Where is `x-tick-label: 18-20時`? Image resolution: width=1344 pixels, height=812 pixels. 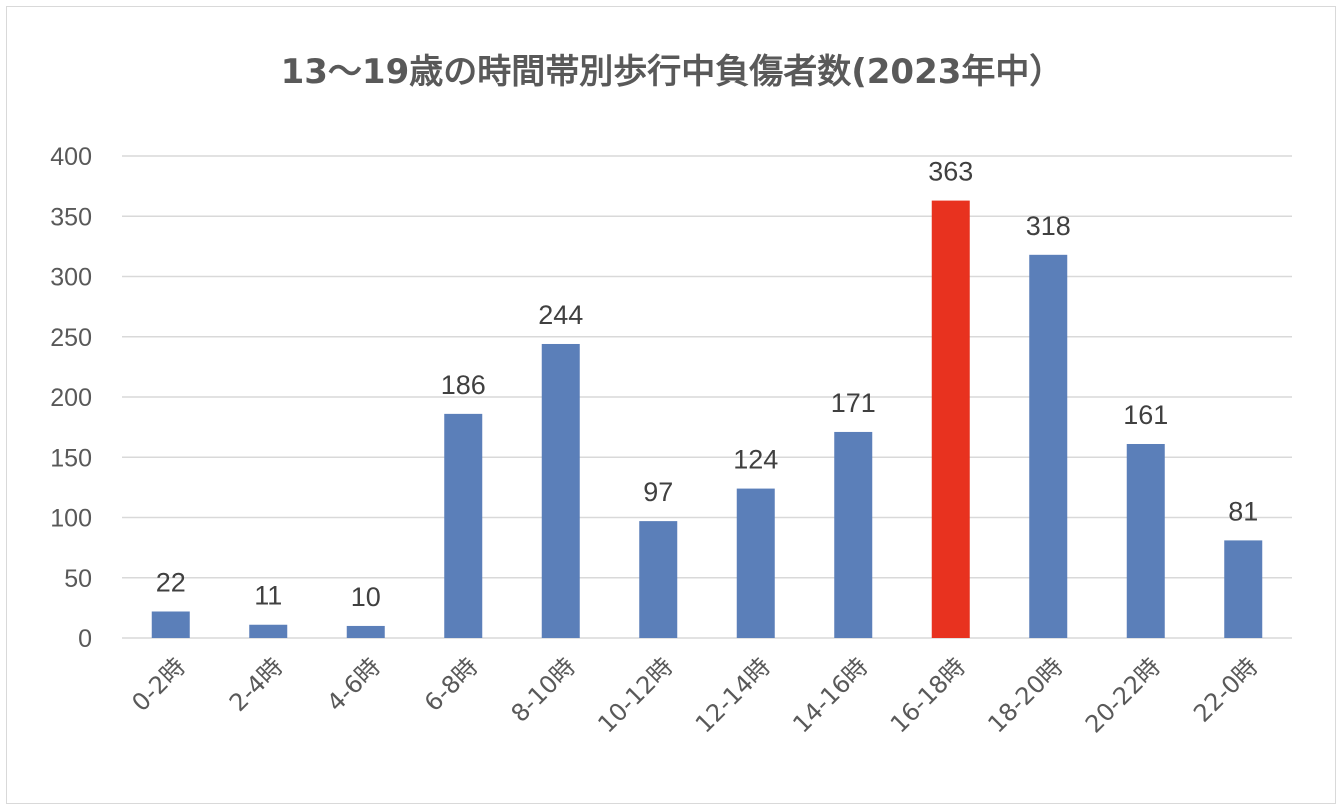 x-tick-label: 18-20時 is located at coordinates (1025, 695).